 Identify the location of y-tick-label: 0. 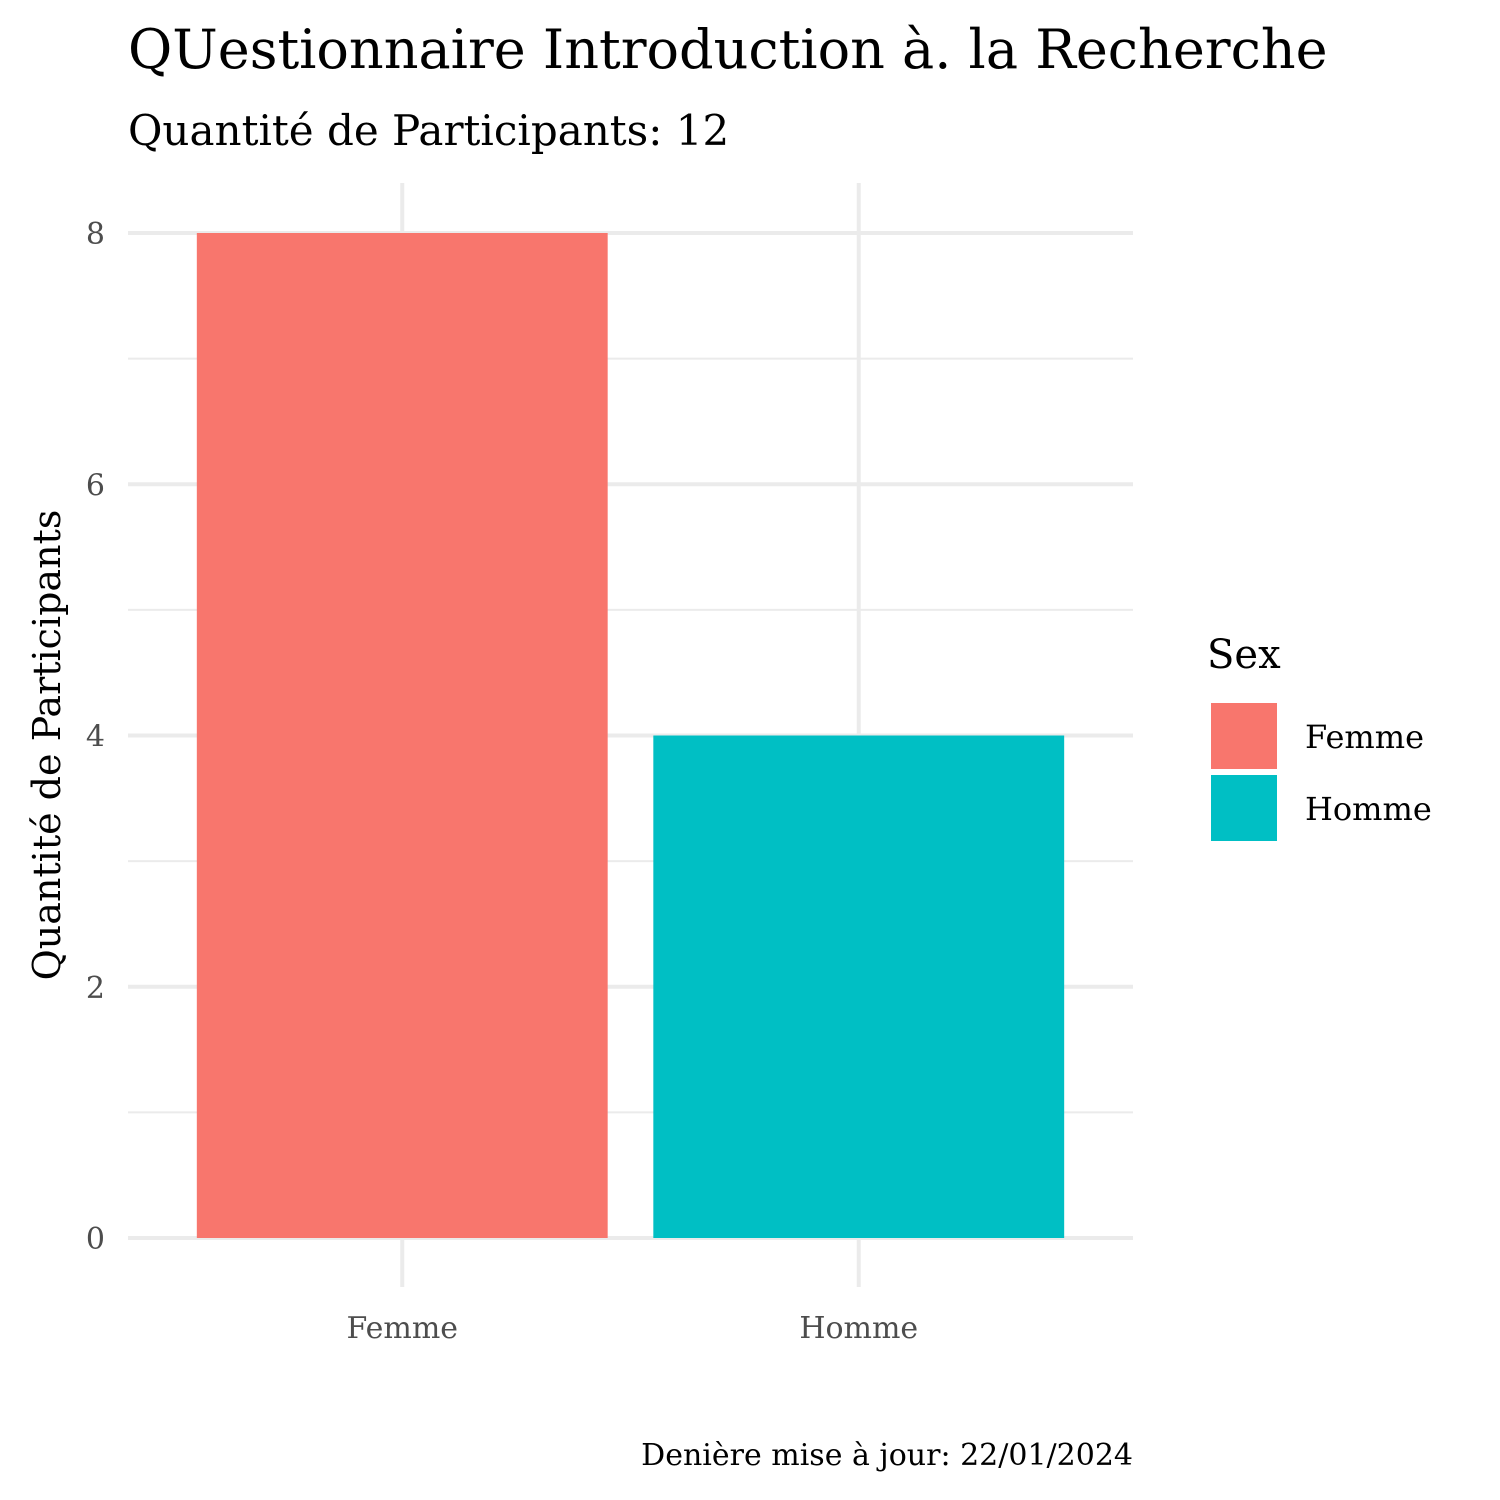
(95, 1239).